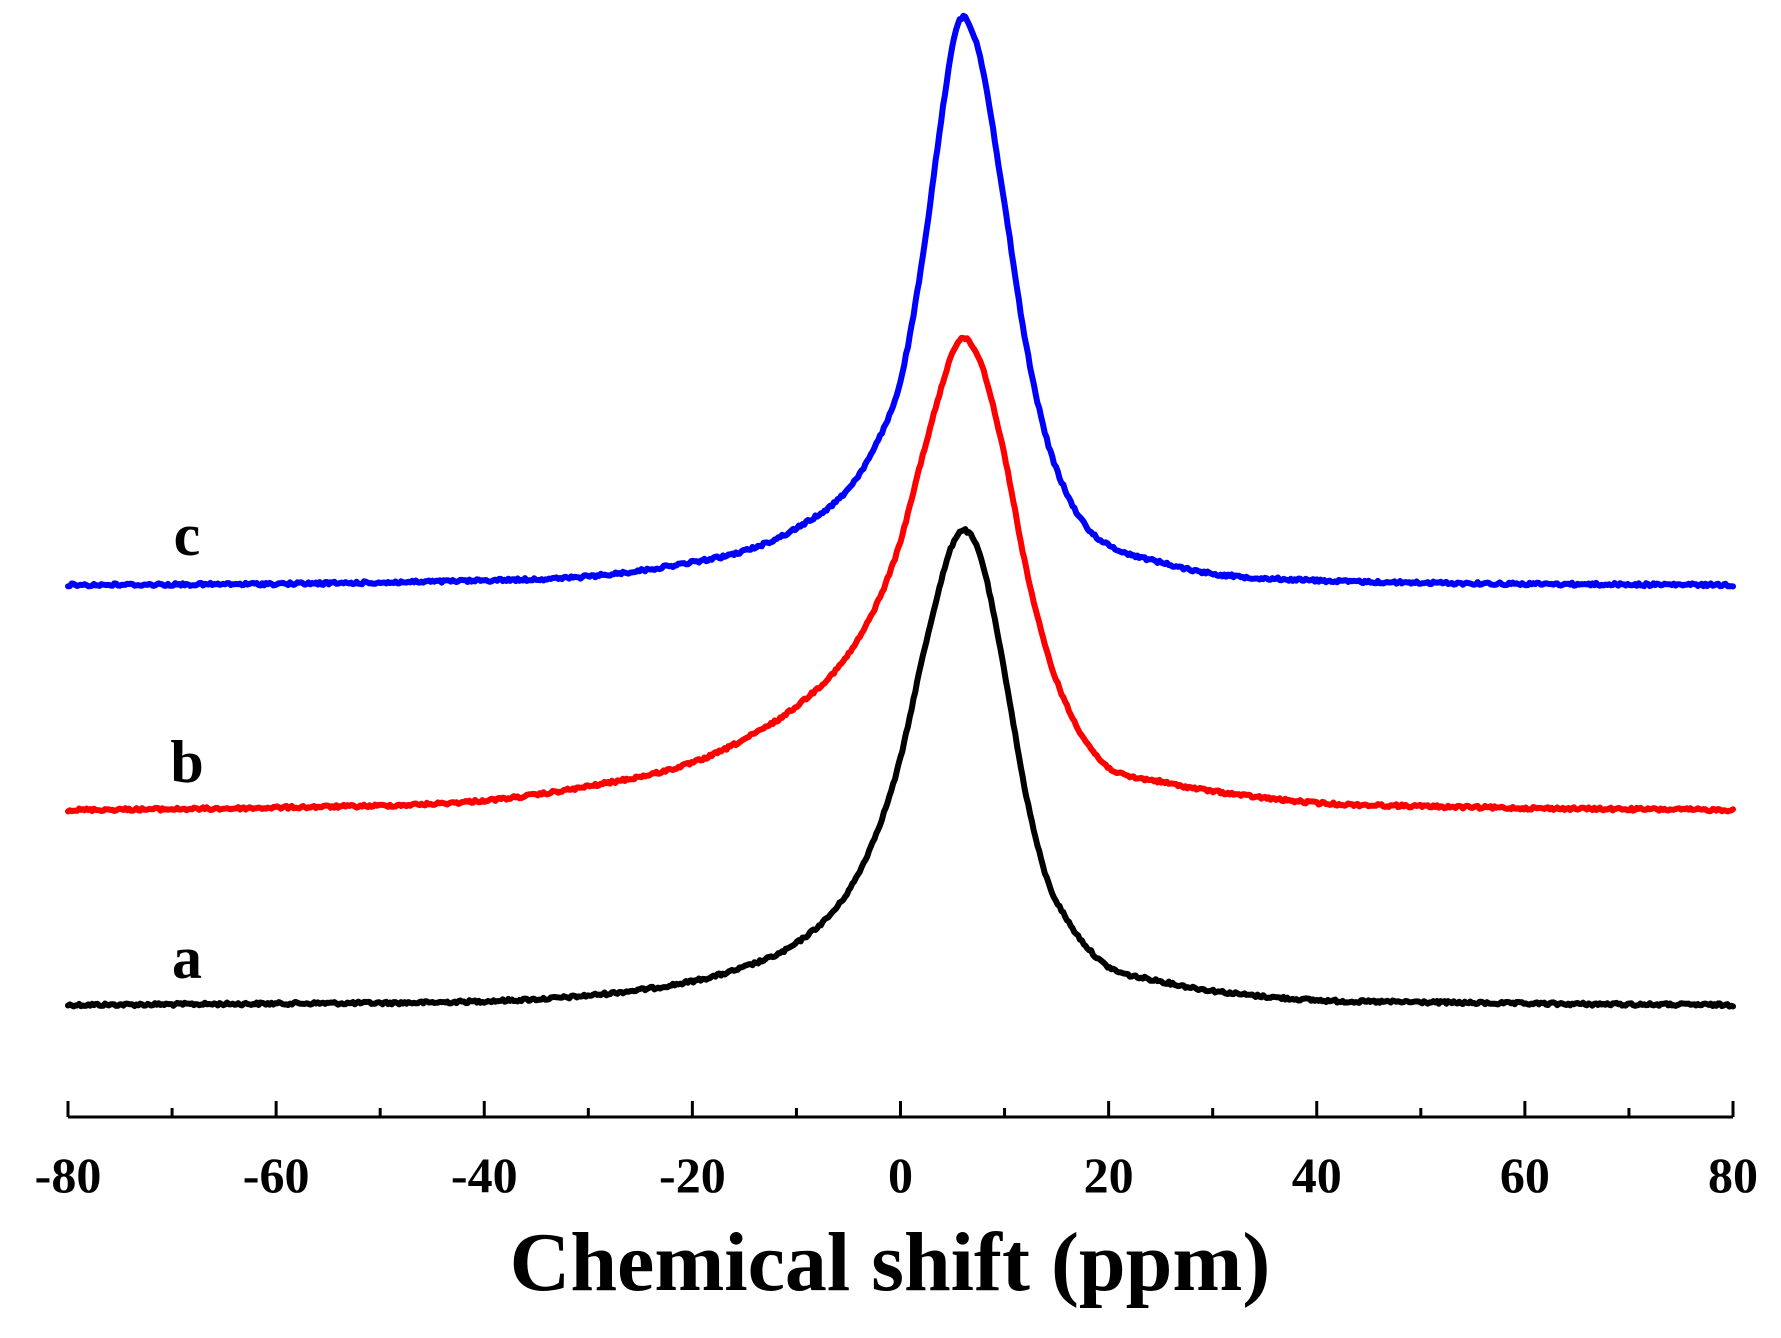 The height and width of the screenshot is (1338, 1781). What do you see at coordinates (900, 1109) in the screenshot?
I see `x-axis-ticks` at bounding box center [900, 1109].